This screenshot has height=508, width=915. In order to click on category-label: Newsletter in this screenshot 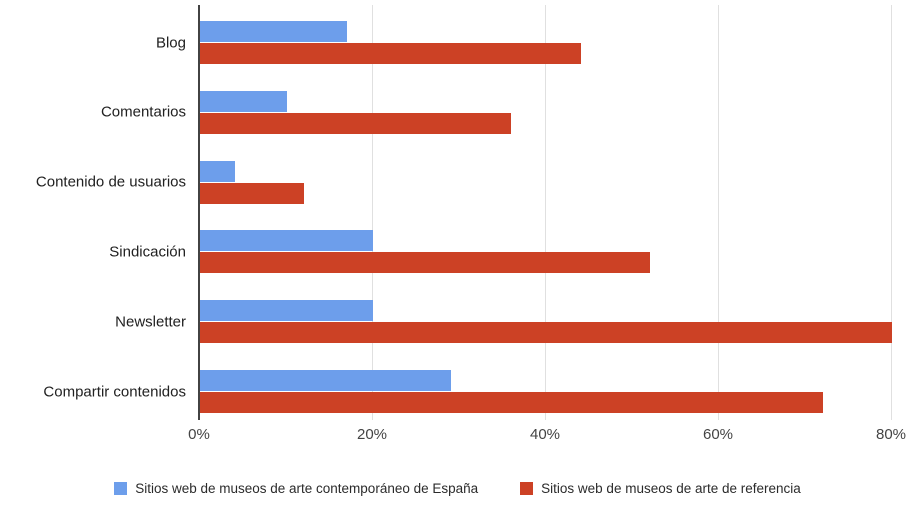, I will do `click(150, 322)`.